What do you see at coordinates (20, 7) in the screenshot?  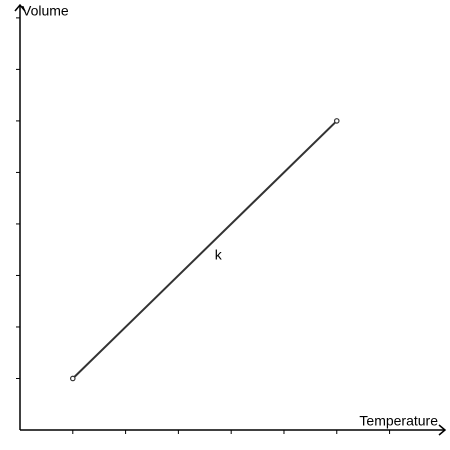 I see `y-axis-arrow` at bounding box center [20, 7].